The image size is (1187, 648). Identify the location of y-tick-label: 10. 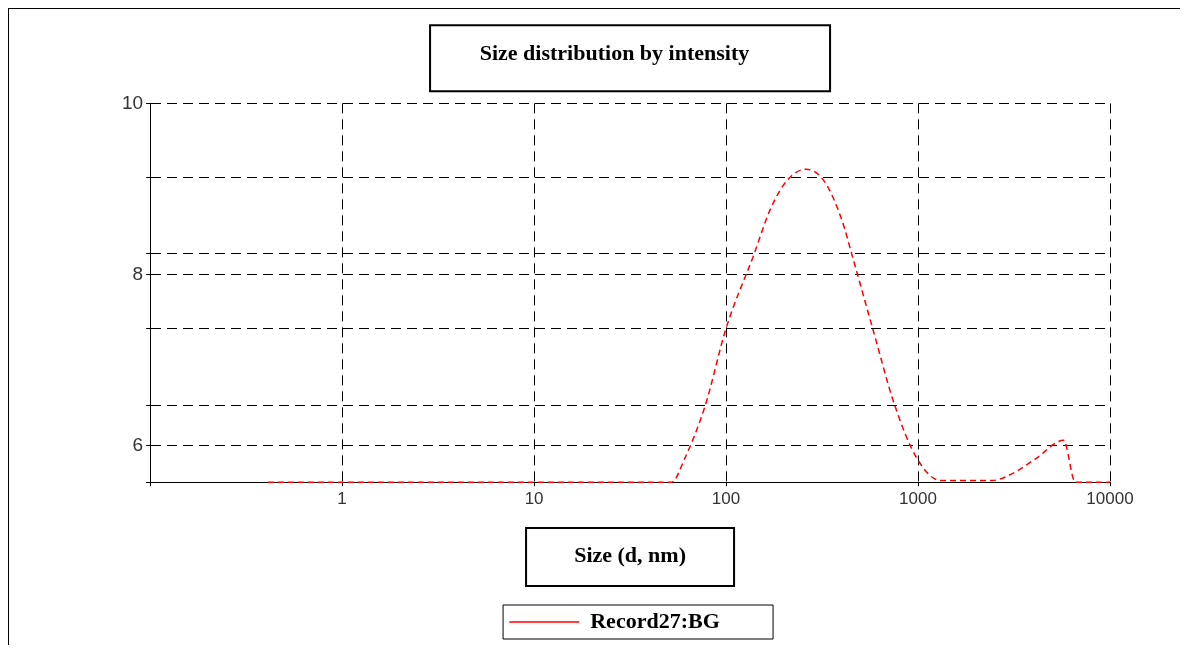
(132, 102).